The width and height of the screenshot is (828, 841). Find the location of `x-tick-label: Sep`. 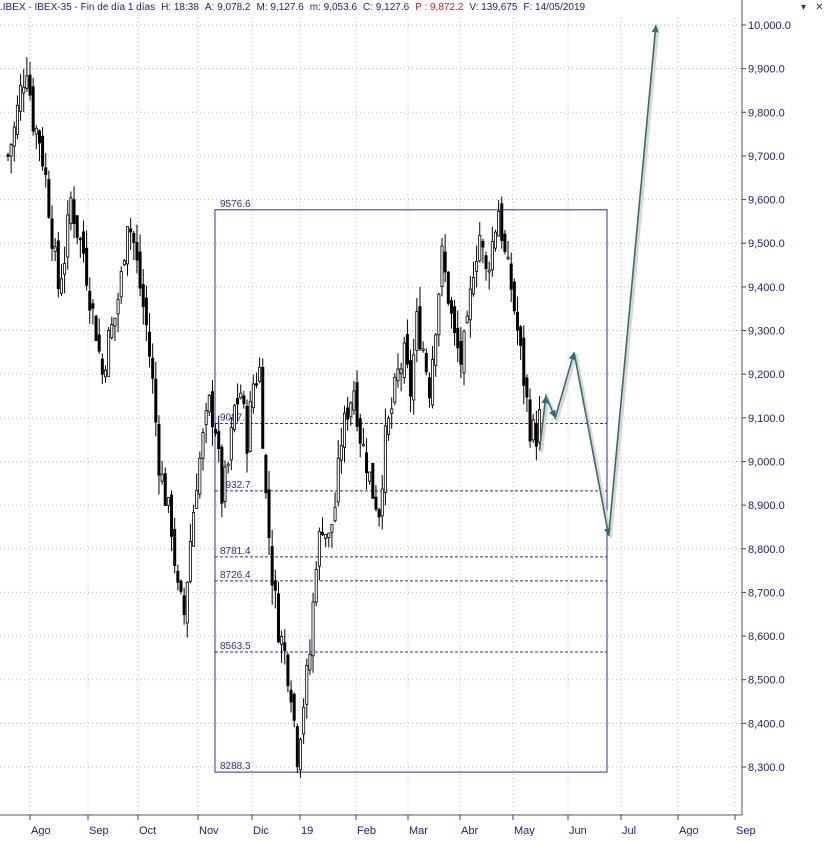

x-tick-label: Sep is located at coordinates (746, 830).